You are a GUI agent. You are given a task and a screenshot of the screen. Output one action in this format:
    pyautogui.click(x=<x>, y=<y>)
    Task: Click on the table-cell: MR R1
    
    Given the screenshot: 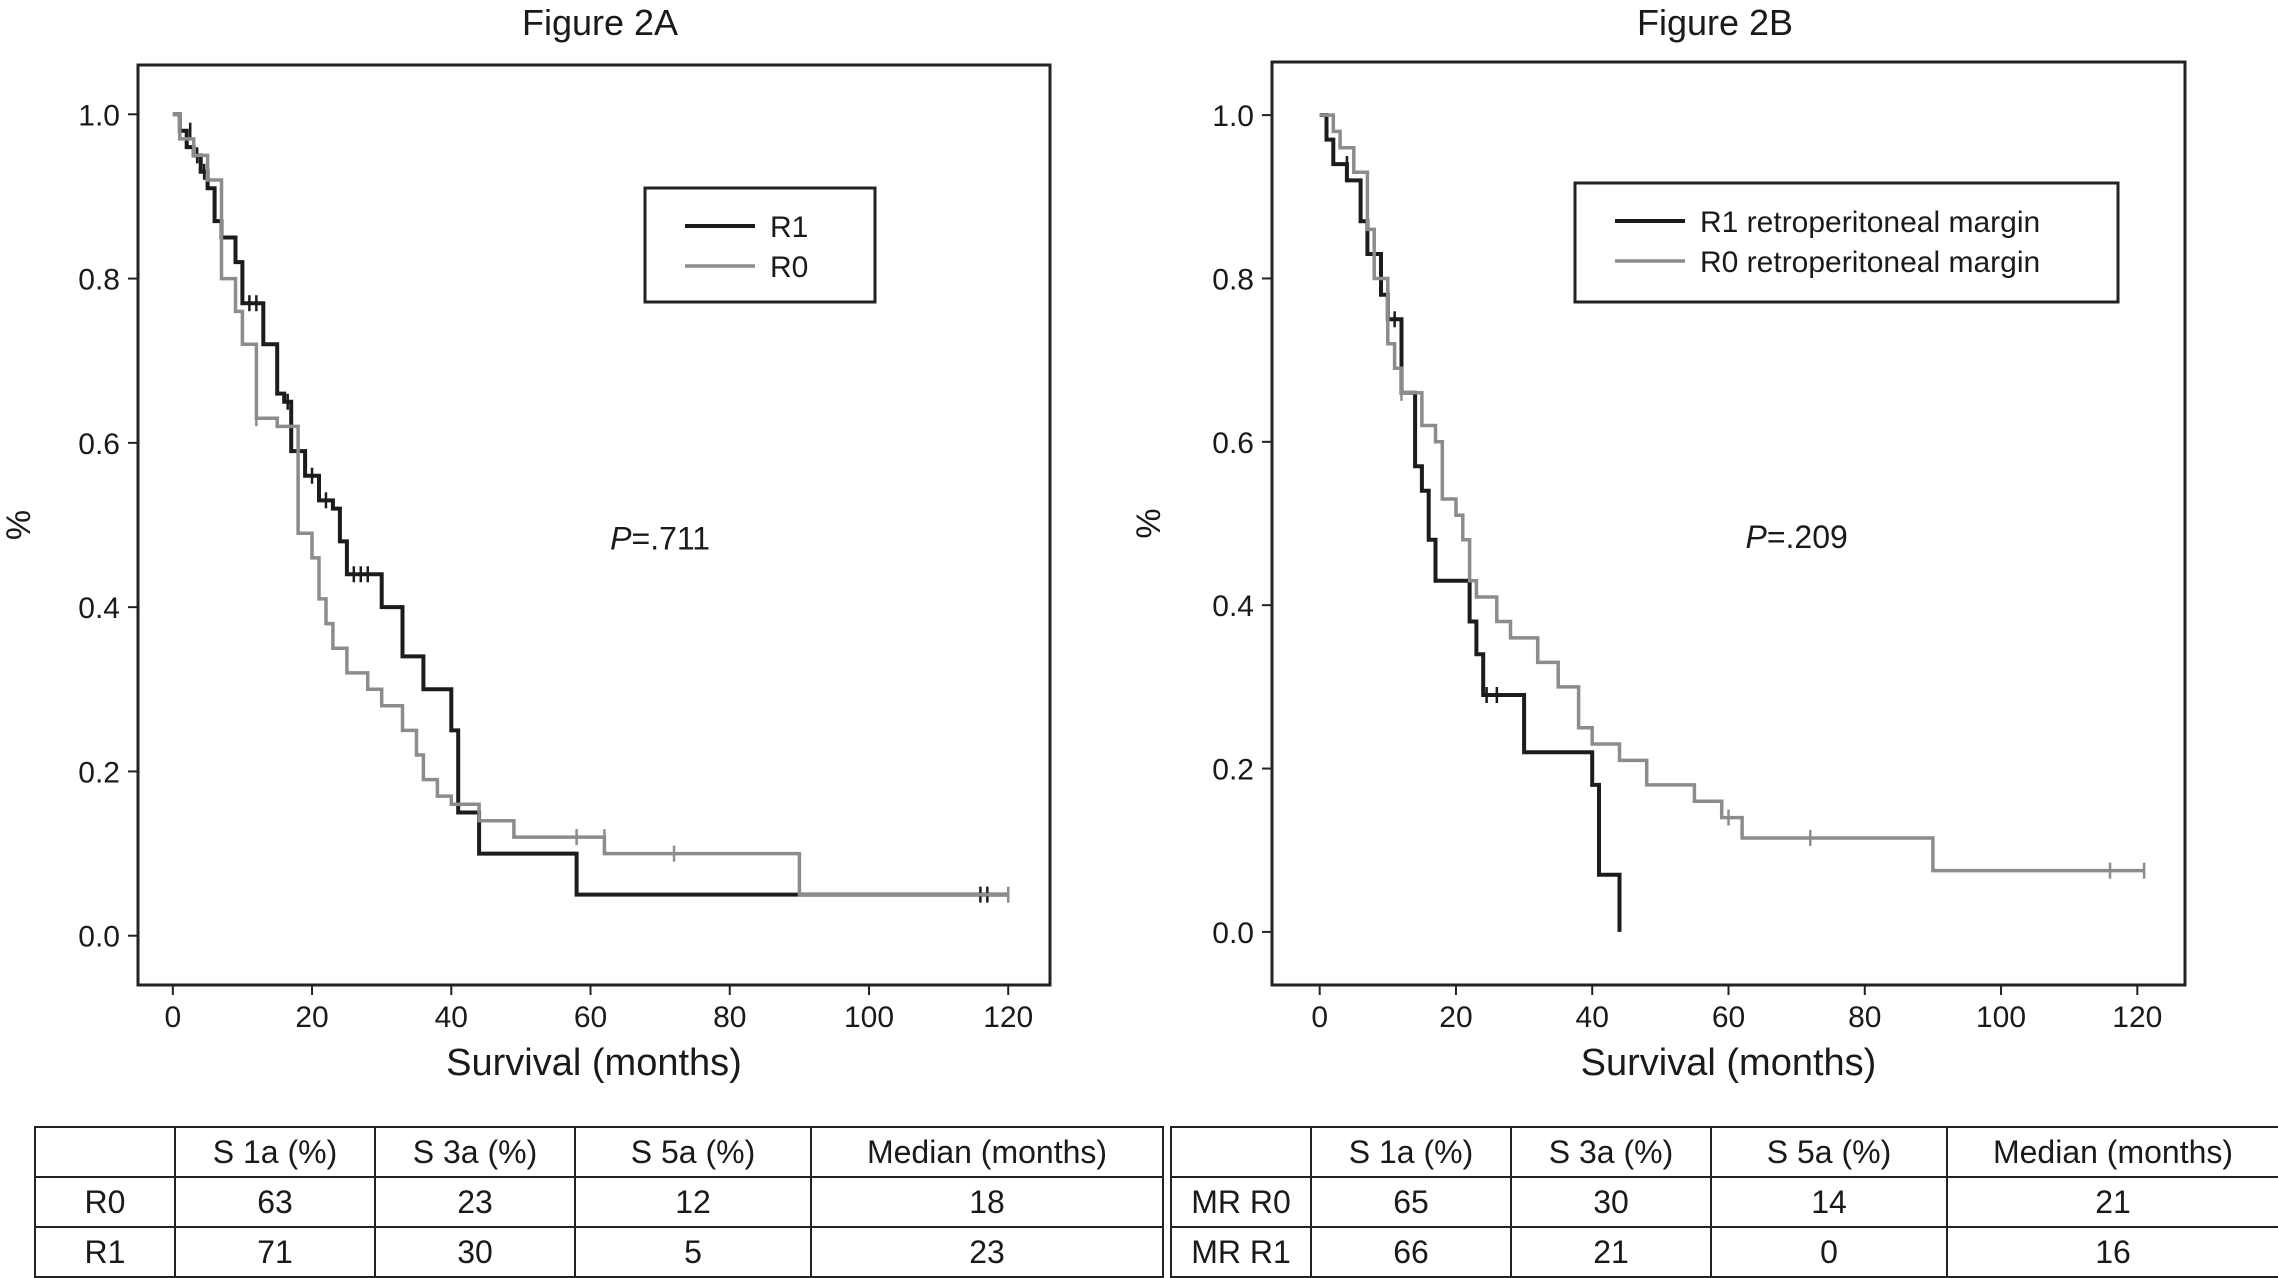 What is the action you would take?
    pyautogui.click(x=1241, y=1252)
    